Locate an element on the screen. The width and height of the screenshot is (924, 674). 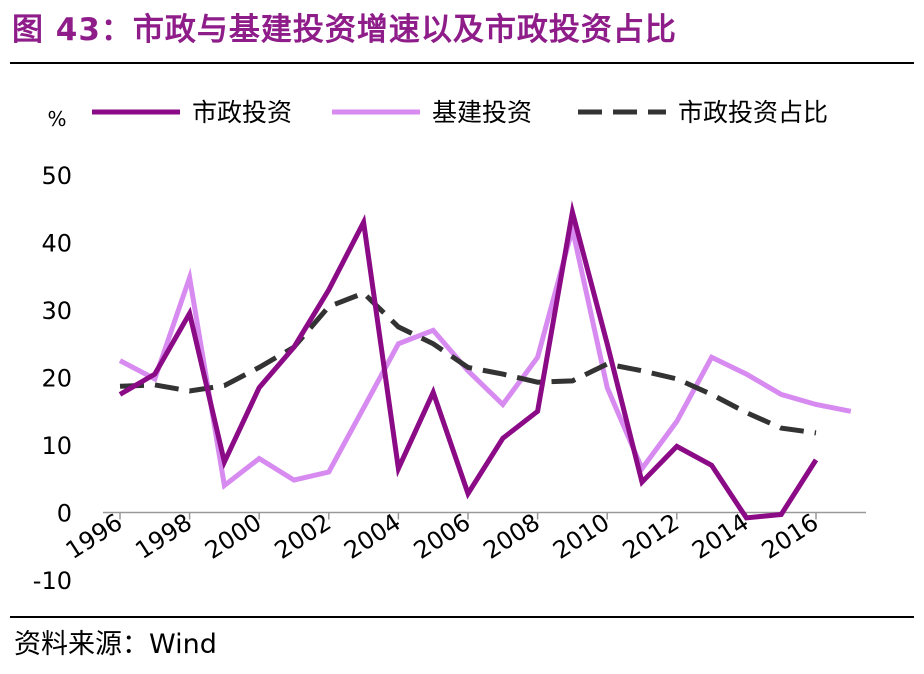
x-tick-label: 2008 is located at coordinates (511, 536).